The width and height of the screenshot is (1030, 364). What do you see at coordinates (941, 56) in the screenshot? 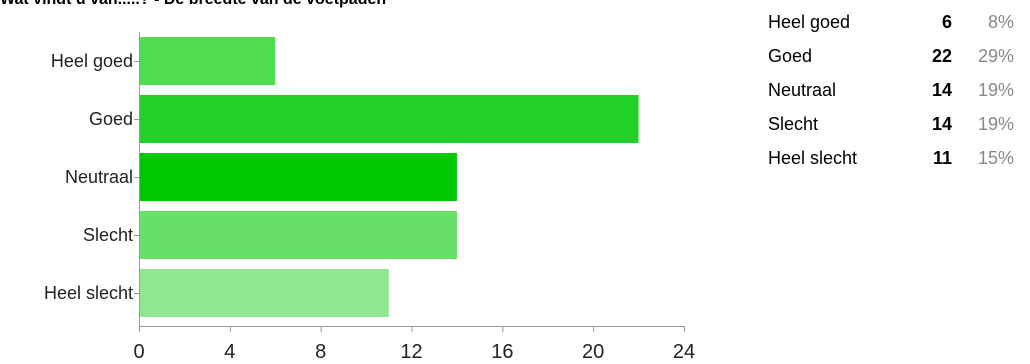
I see `summary-count: 22` at bounding box center [941, 56].